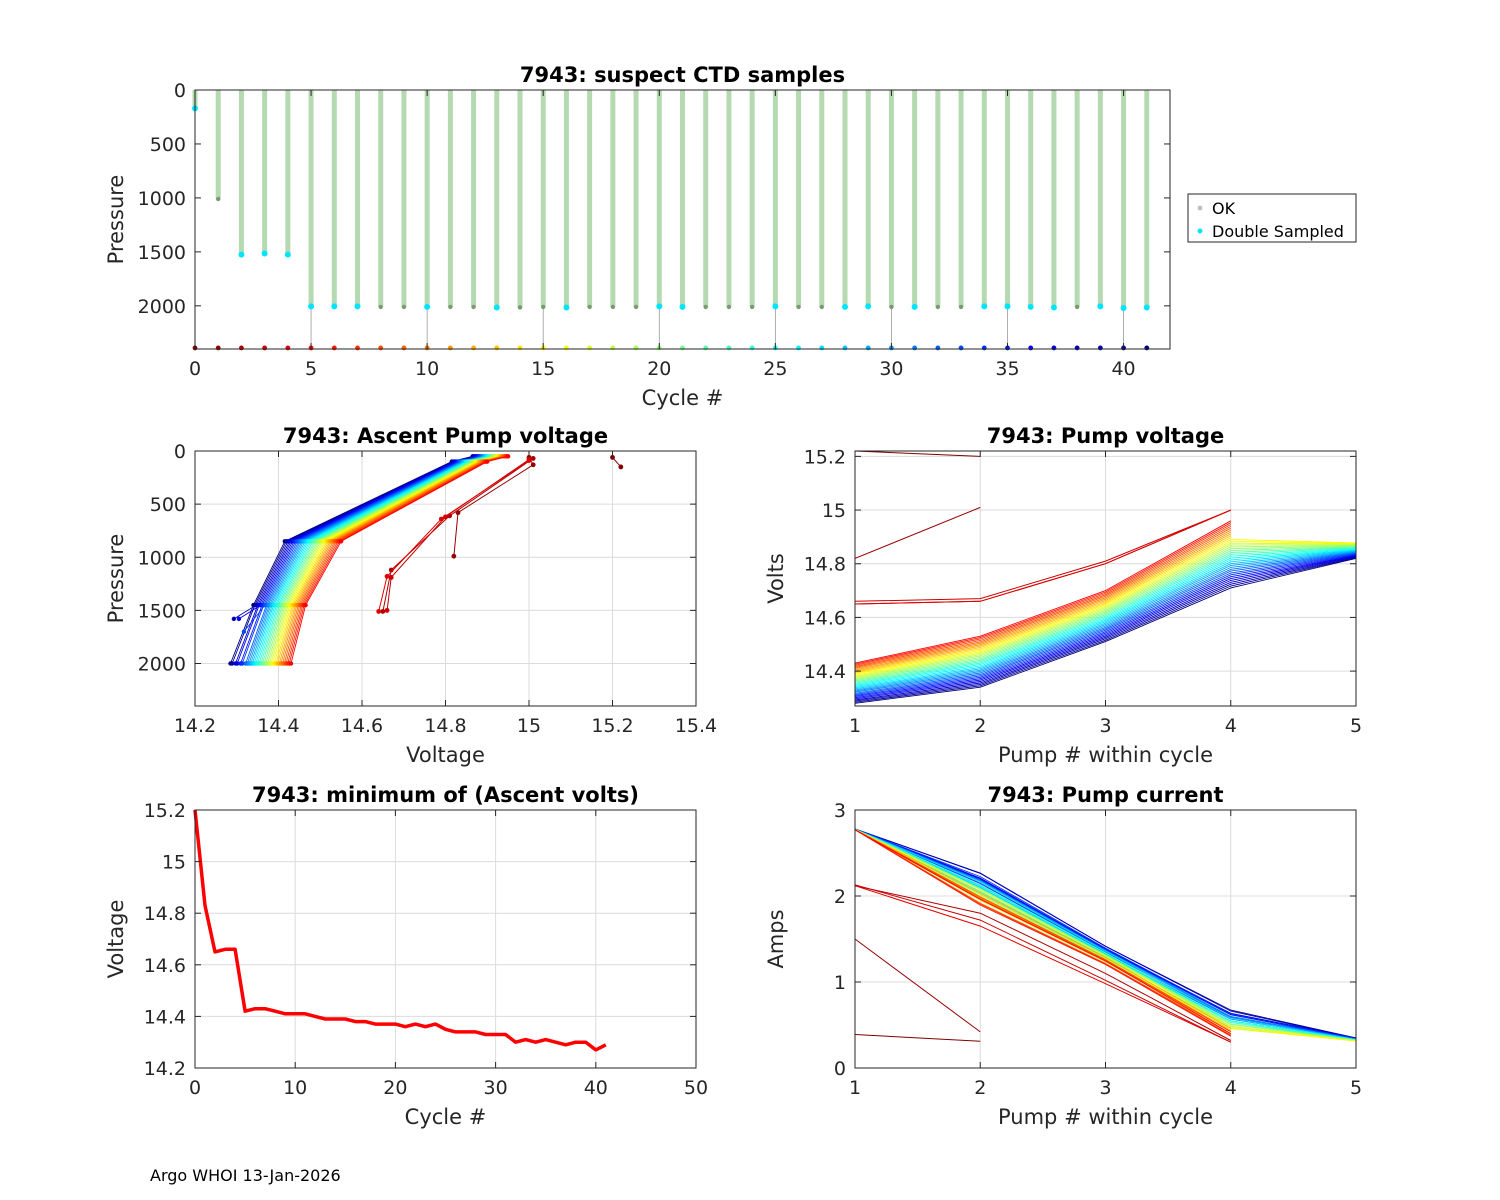 This screenshot has width=1500, height=1200. Describe the element at coordinates (659, 369) in the screenshot. I see `x-tick-label: 20` at that location.